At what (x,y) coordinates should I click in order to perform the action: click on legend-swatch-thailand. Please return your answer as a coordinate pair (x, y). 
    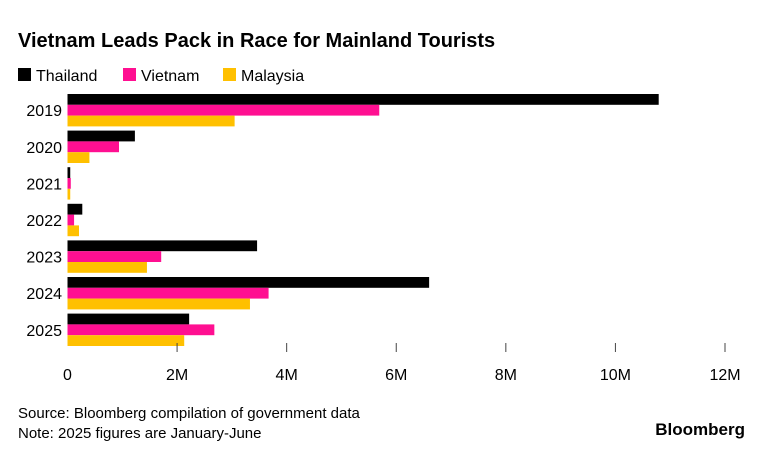
    Looking at the image, I should click on (24, 74).